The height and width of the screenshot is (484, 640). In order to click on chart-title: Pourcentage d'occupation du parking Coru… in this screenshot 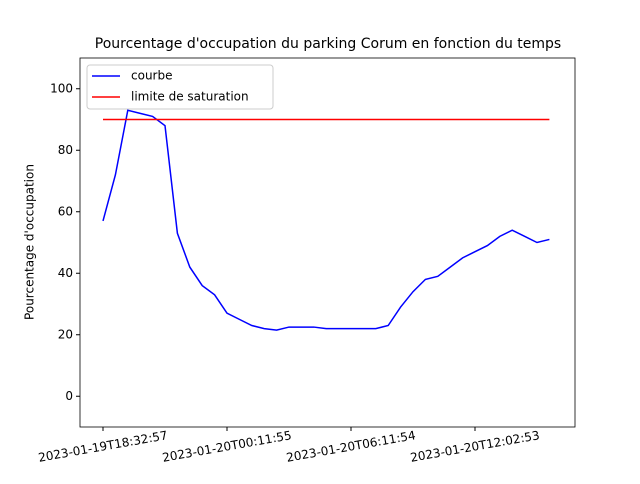, I will do `click(328, 44)`.